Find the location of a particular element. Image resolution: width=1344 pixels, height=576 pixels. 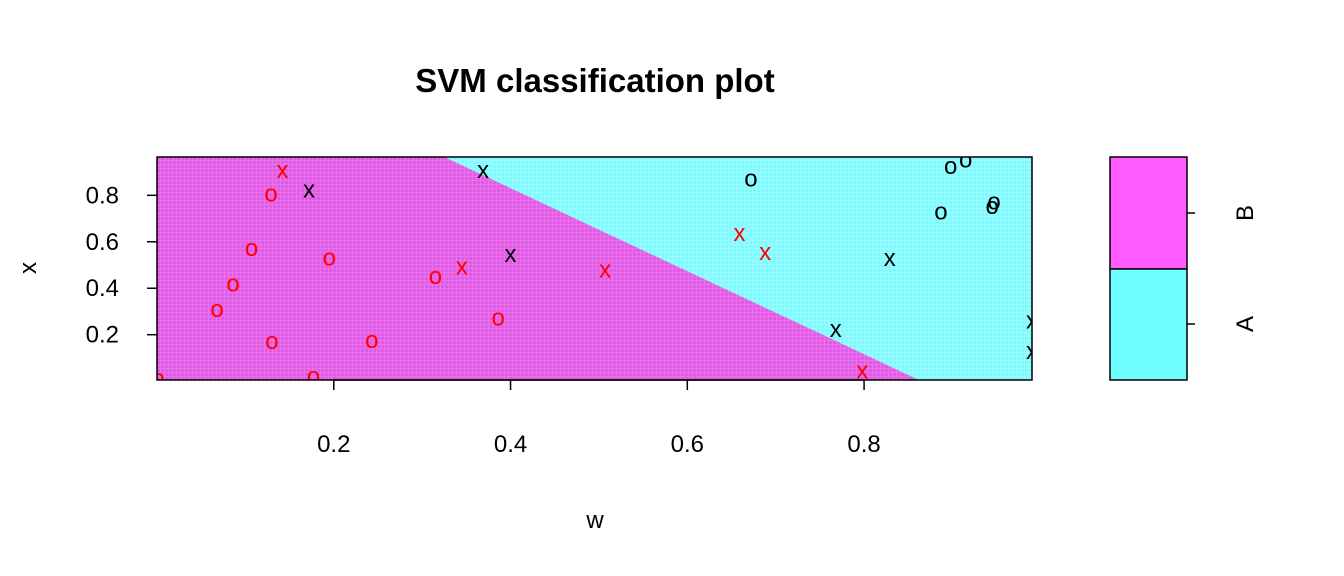

data-point-o-1: o is located at coordinates (270, 193).